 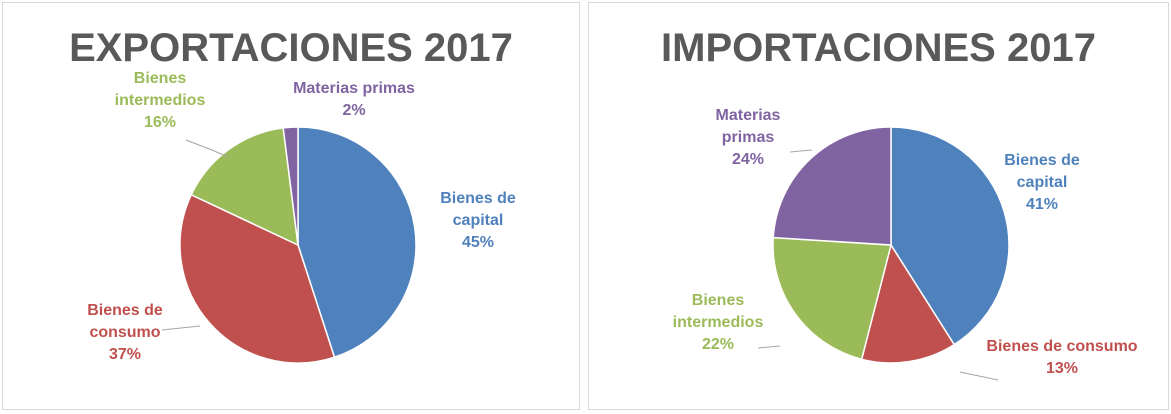 What do you see at coordinates (160, 122) in the screenshot?
I see `value-label: 16%` at bounding box center [160, 122].